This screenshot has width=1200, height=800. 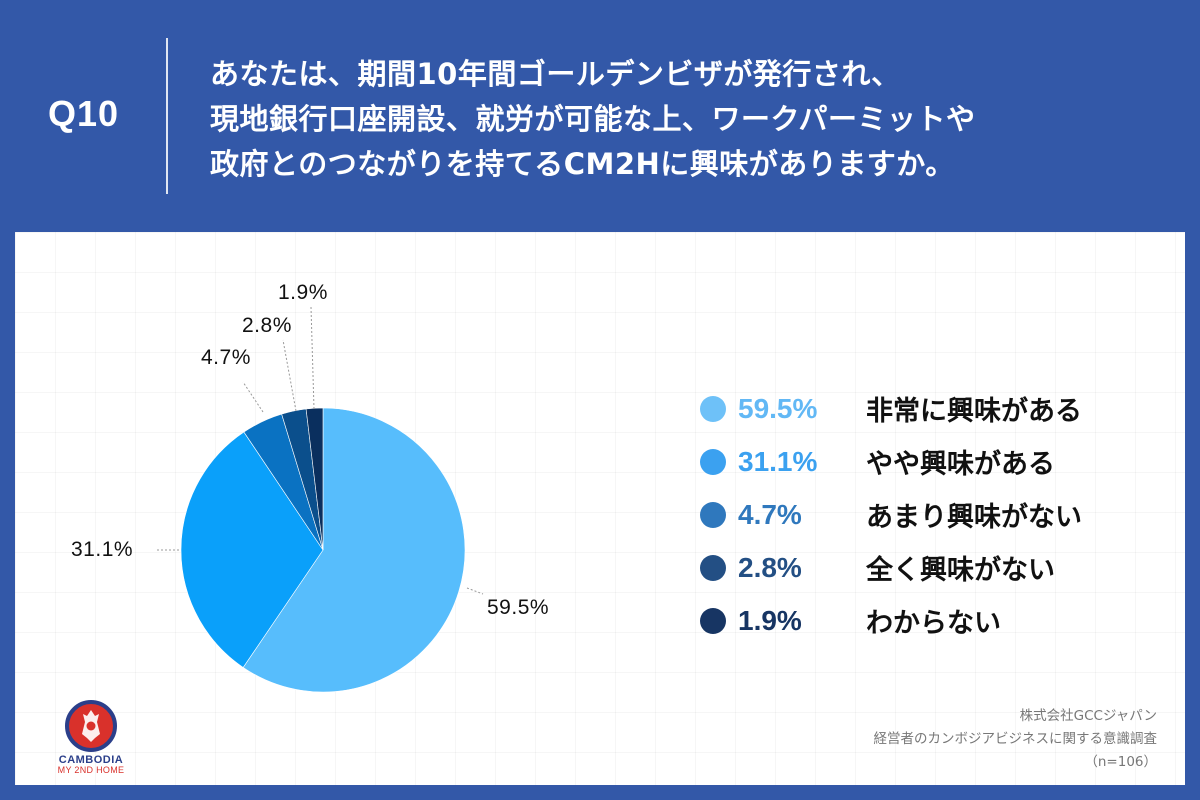 I want to click on cambodia-my-2nd-home-logo: CAMBODIA MY 2ND HOME, so click(x=91, y=737).